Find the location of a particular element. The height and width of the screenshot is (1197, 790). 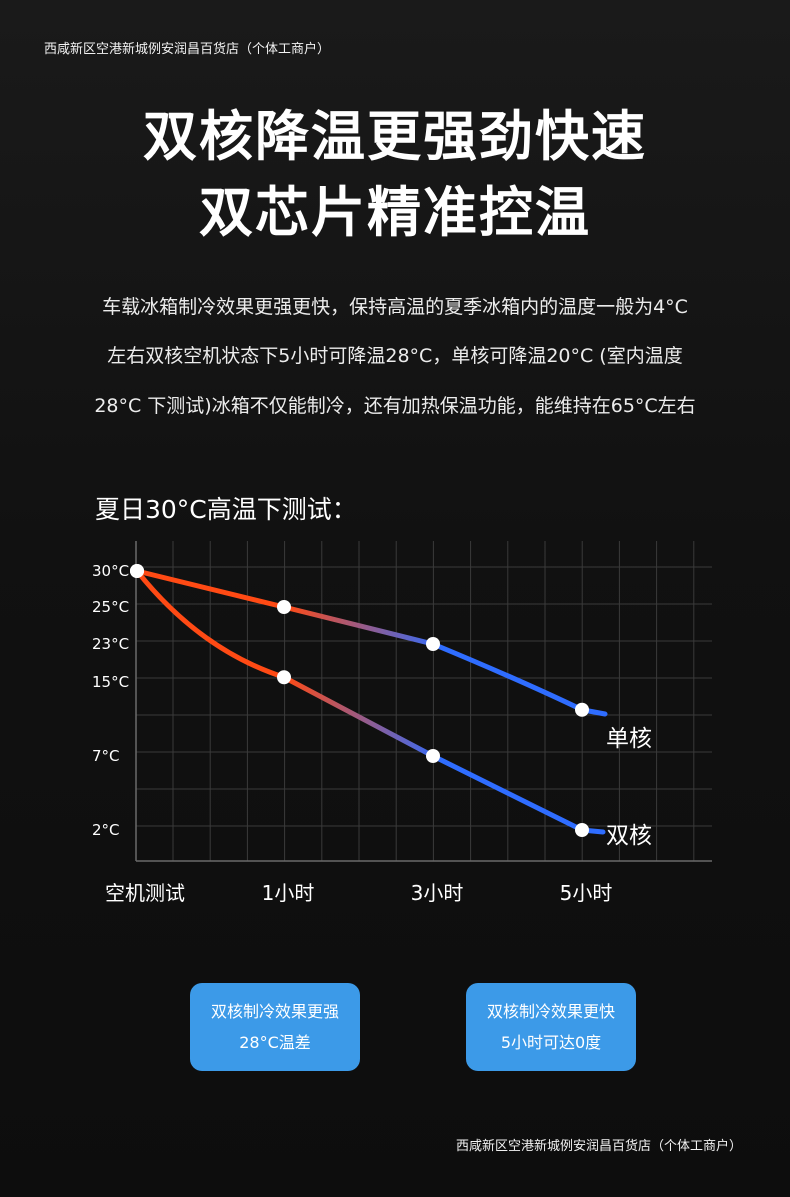

x-tick-label: 空机测试 is located at coordinates (145, 893).